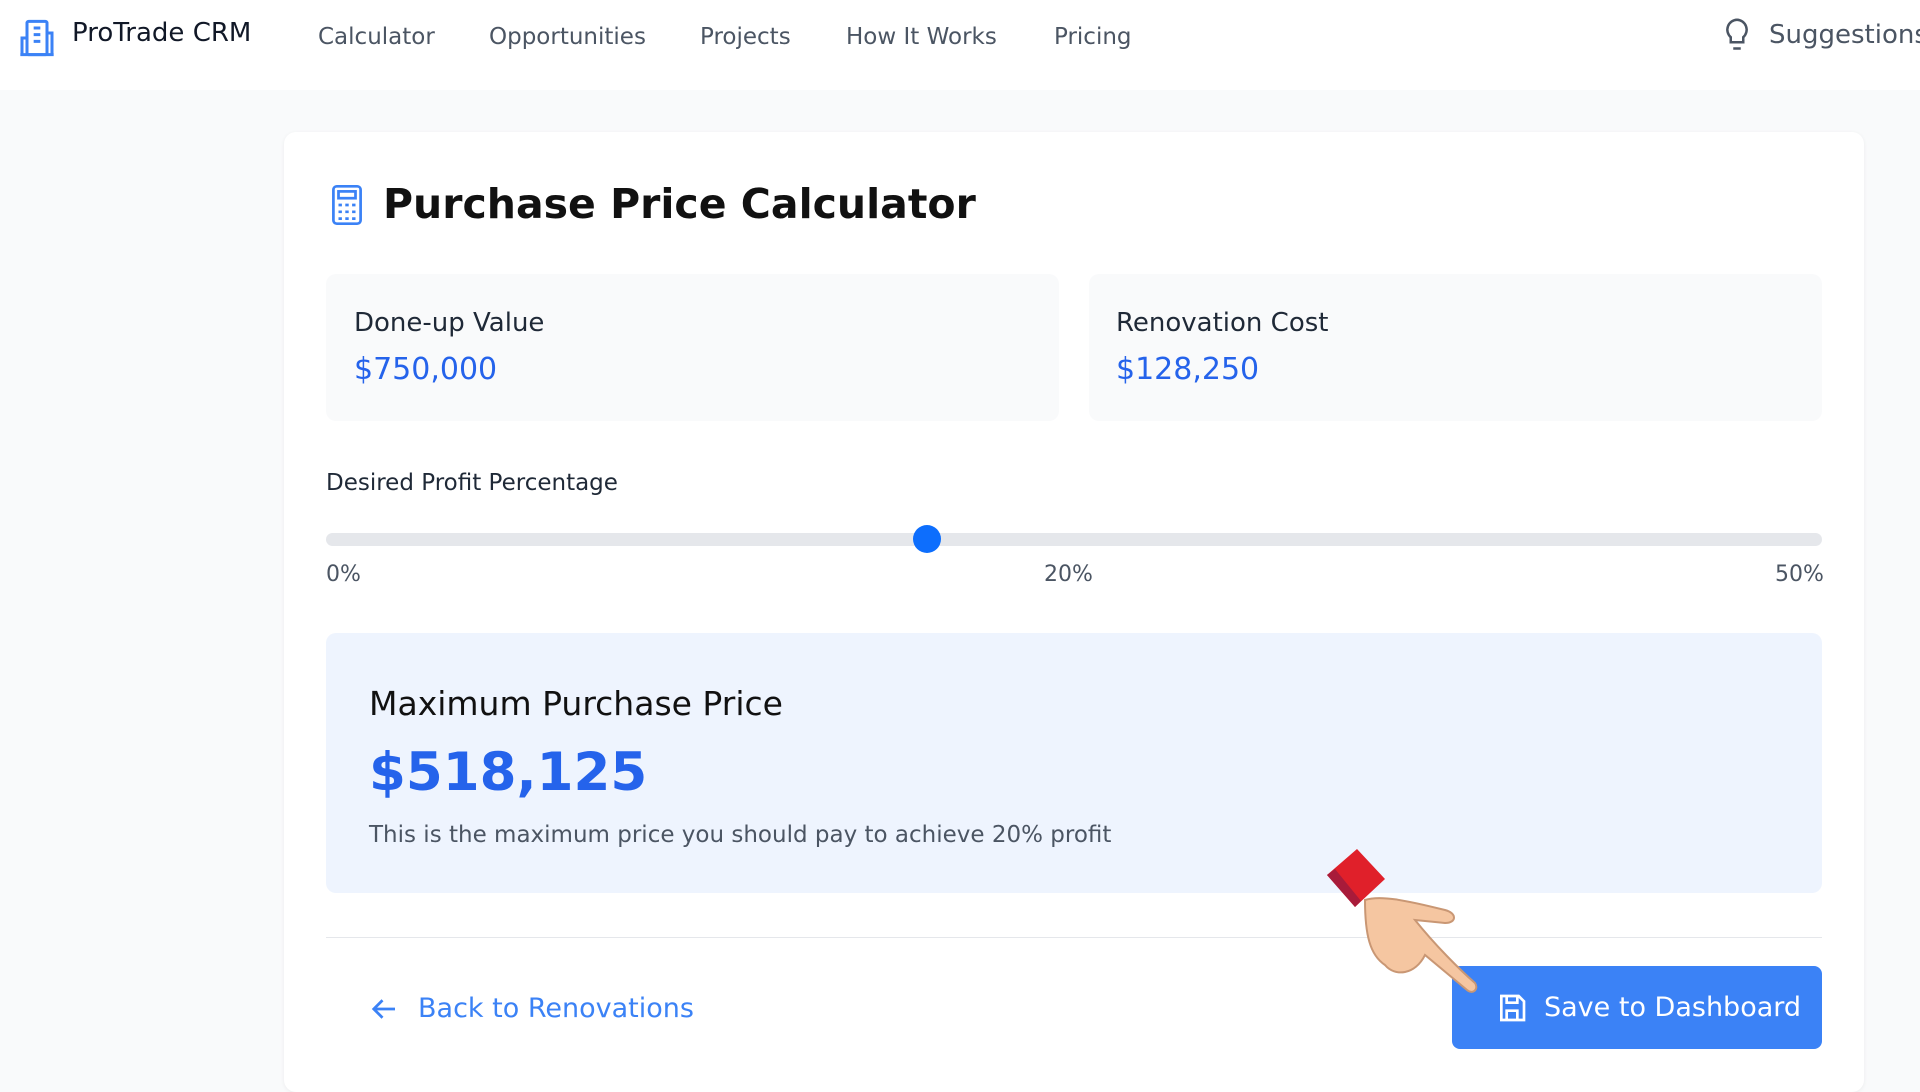 The width and height of the screenshot is (1920, 1092). I want to click on result-value: $518,125, so click(508, 772).